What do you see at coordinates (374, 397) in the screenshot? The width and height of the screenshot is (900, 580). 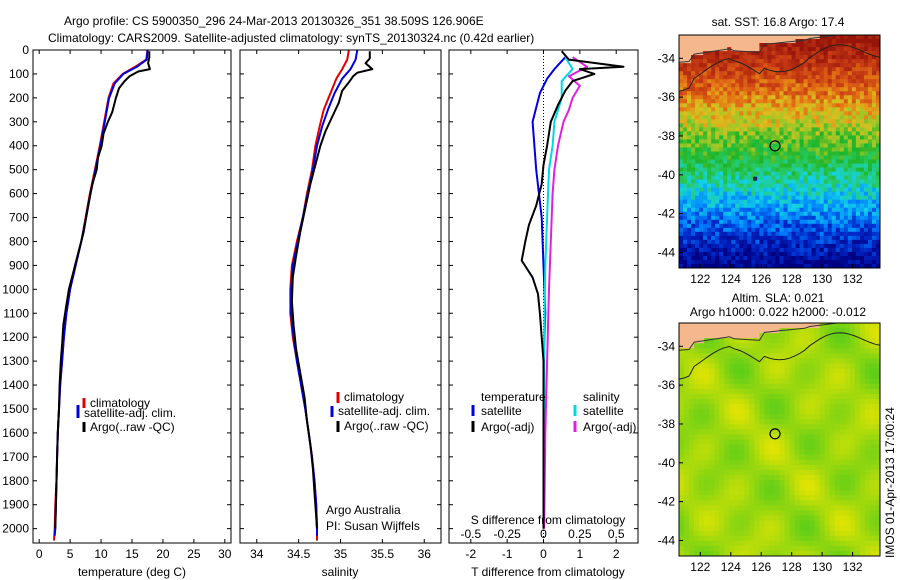 I see `legend-climatology-label: climatology` at bounding box center [374, 397].